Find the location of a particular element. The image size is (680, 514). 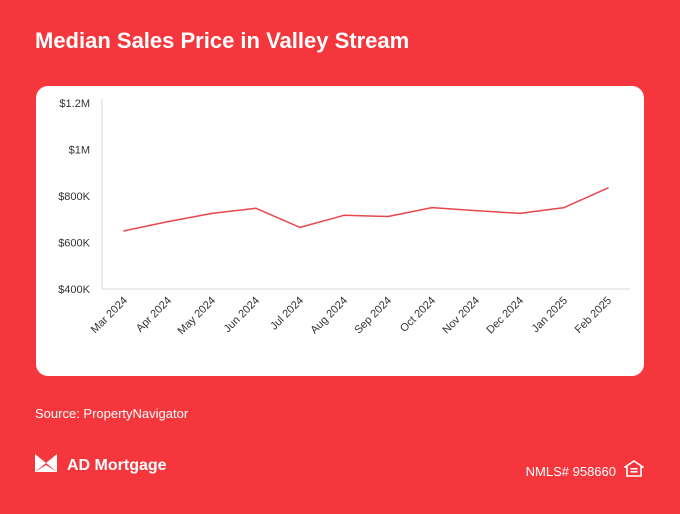

brand: AD Mortgage is located at coordinates (101, 465).